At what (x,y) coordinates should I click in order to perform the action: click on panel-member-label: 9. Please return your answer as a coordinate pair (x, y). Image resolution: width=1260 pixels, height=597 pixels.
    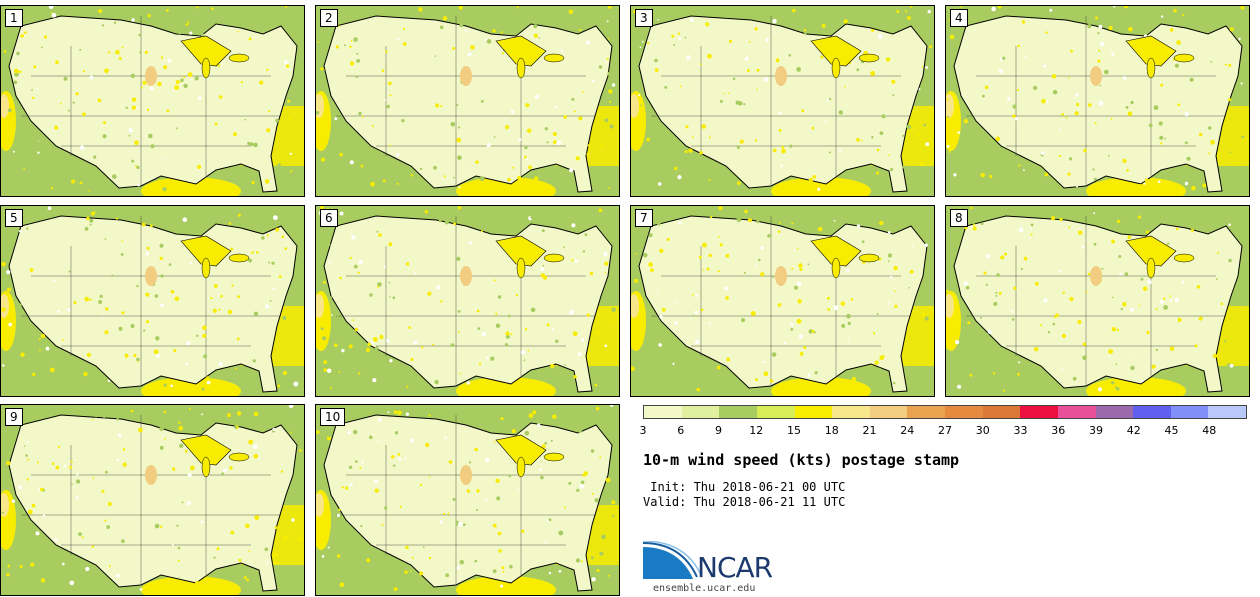
    Looking at the image, I should click on (14, 417).